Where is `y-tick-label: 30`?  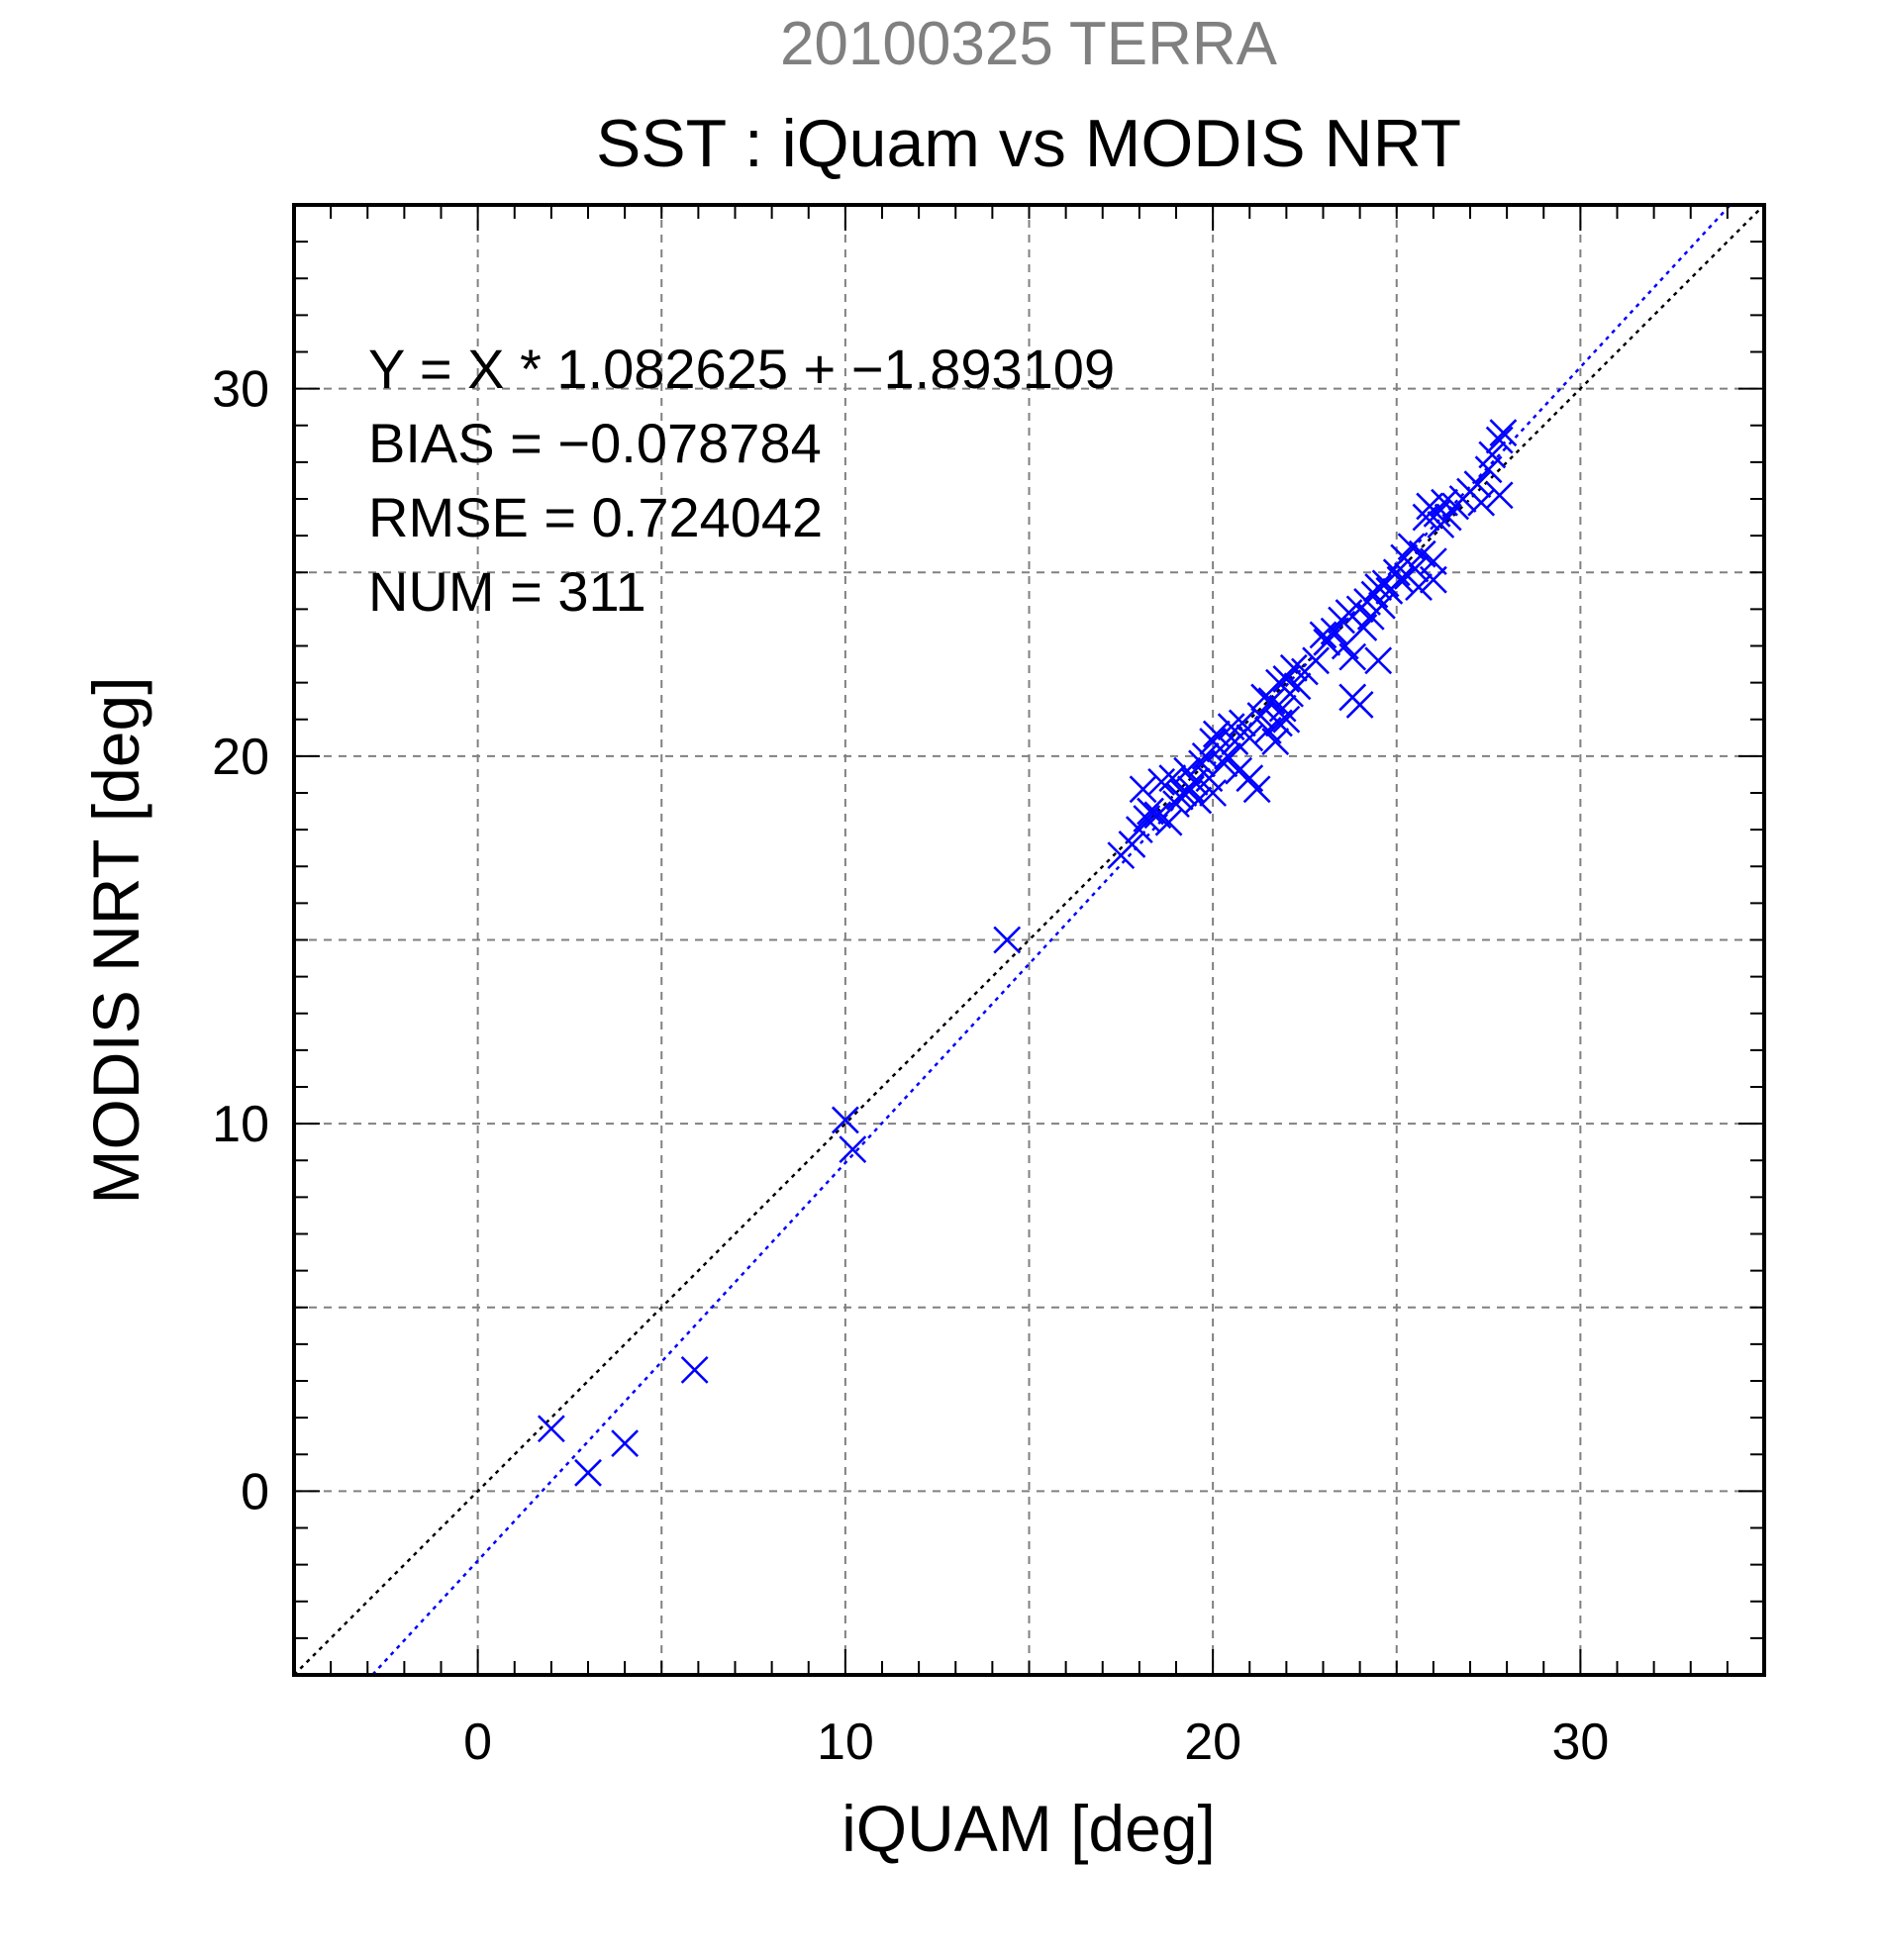
y-tick-label: 30 is located at coordinates (241, 390).